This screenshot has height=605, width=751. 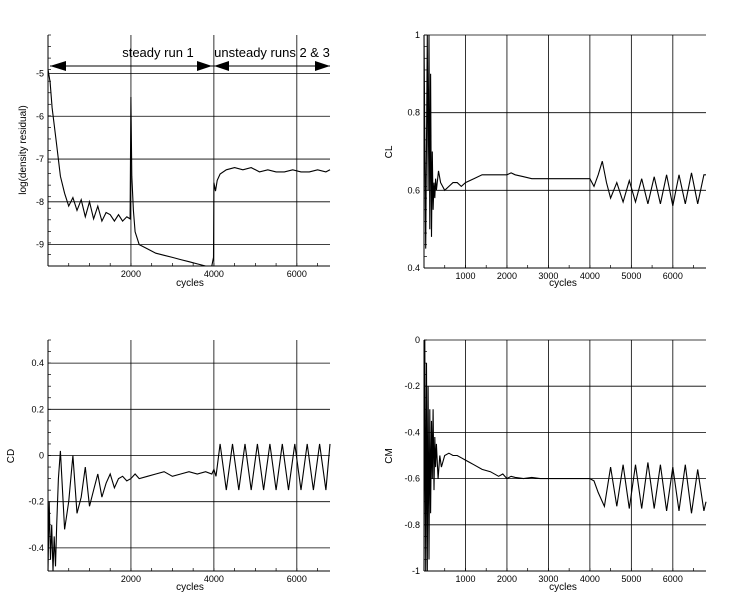 I want to click on y-axis-label-cl: CL, so click(x=389, y=151).